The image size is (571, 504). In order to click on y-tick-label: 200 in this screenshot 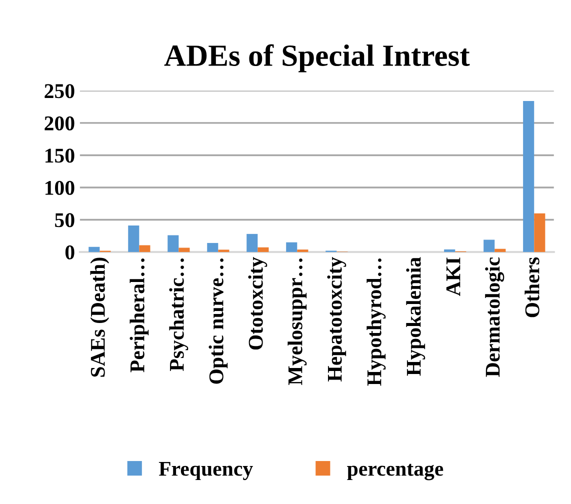, I will do `click(59, 123)`.